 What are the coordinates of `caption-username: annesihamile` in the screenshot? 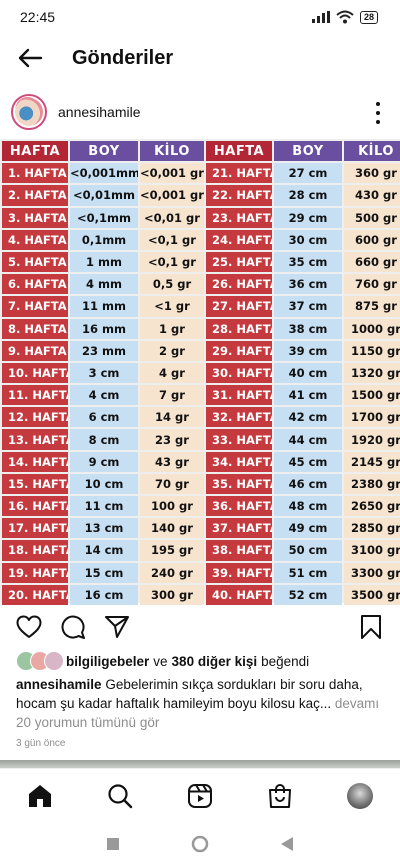 It's located at (59, 684).